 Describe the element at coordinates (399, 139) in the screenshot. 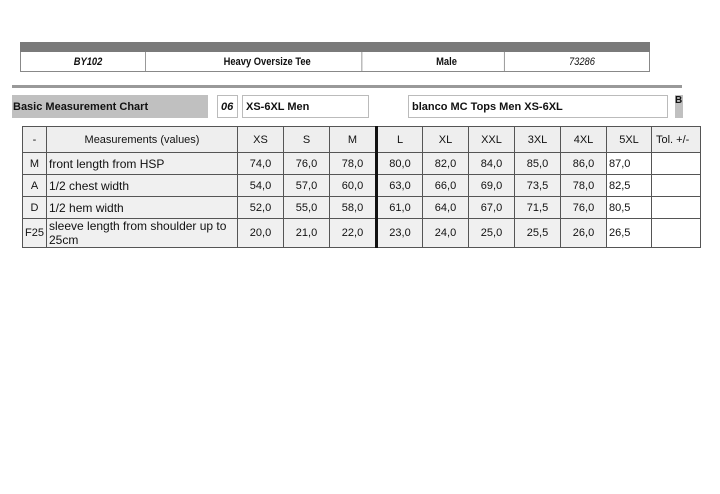

I see `column-header: L` at that location.